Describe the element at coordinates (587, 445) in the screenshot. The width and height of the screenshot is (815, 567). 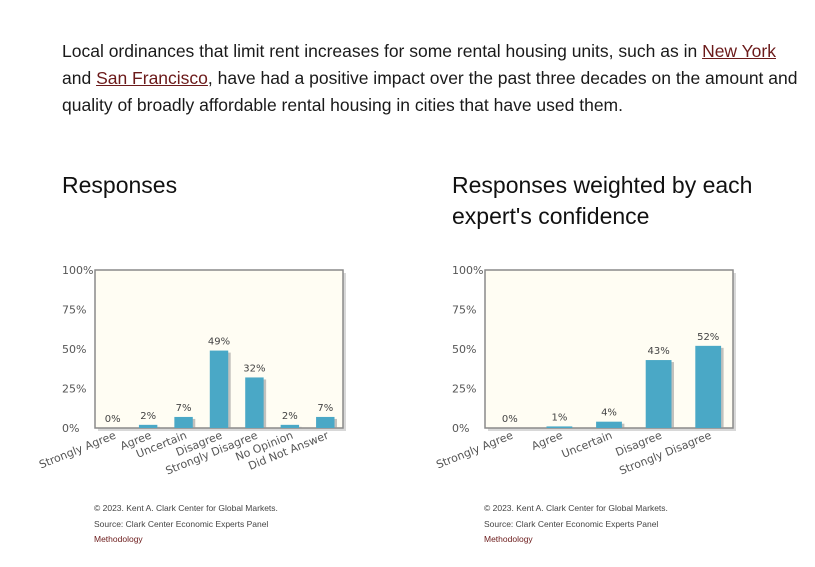
I see `x-tick-label: Uncertain` at that location.